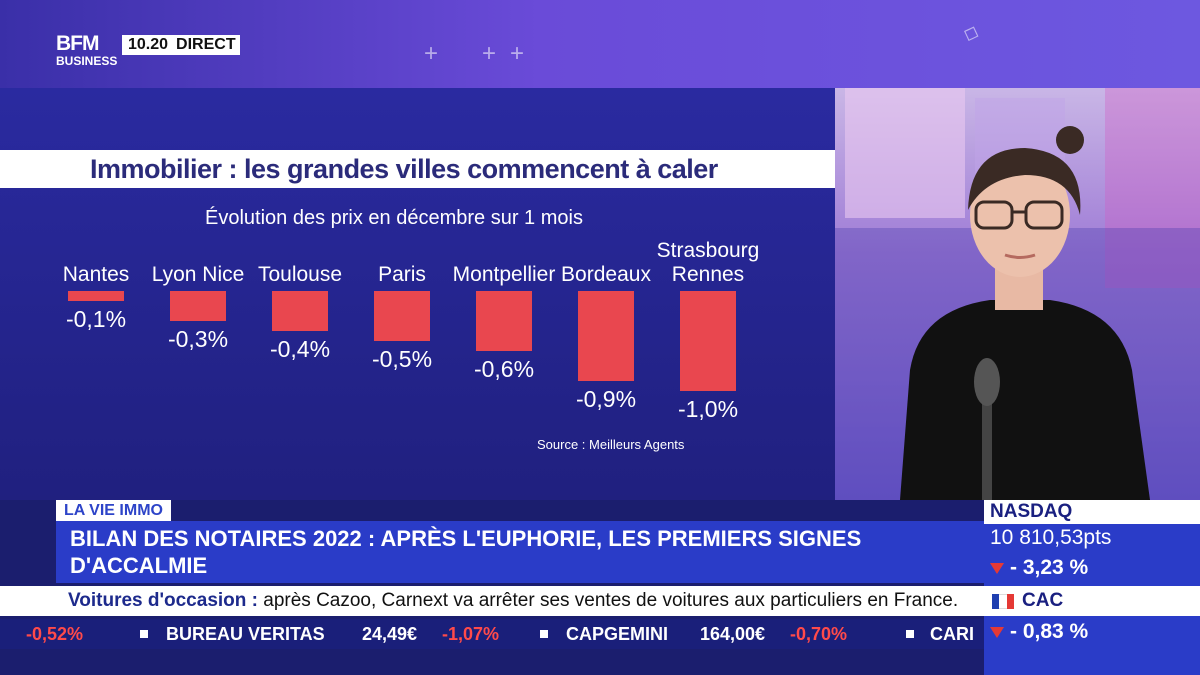  What do you see at coordinates (1025, 313) in the screenshot?
I see `presenter` at bounding box center [1025, 313].